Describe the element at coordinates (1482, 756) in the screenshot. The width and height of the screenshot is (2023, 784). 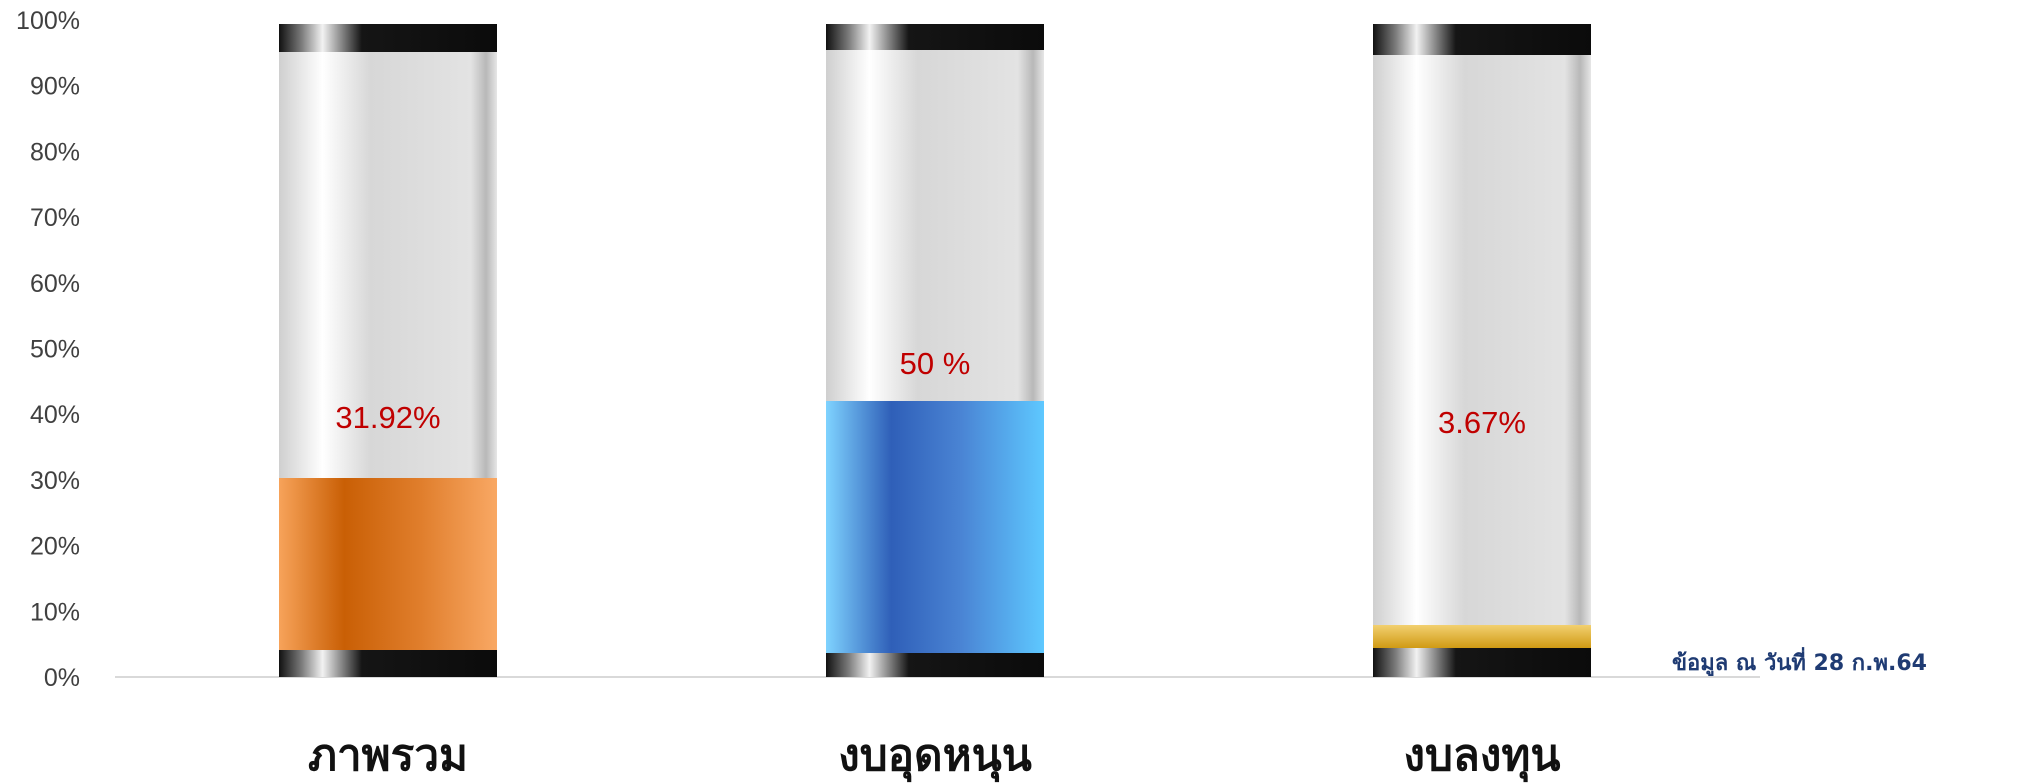
I see `category-label: งบลงทุน` at that location.